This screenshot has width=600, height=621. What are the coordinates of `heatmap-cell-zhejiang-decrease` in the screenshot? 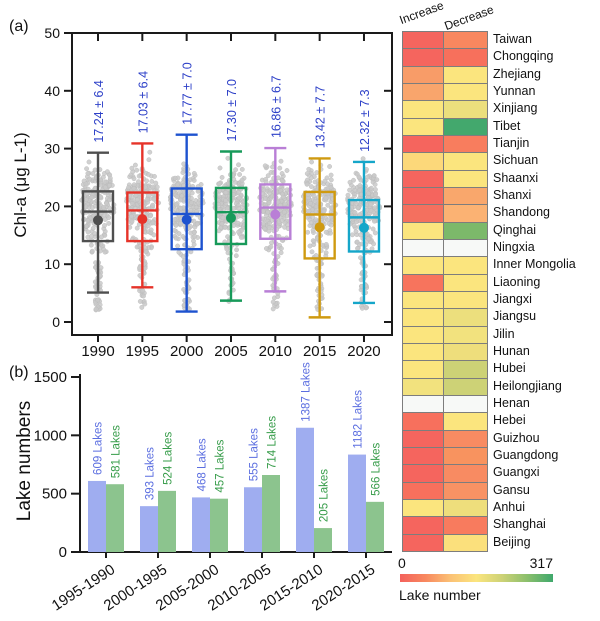 It's located at (465, 74).